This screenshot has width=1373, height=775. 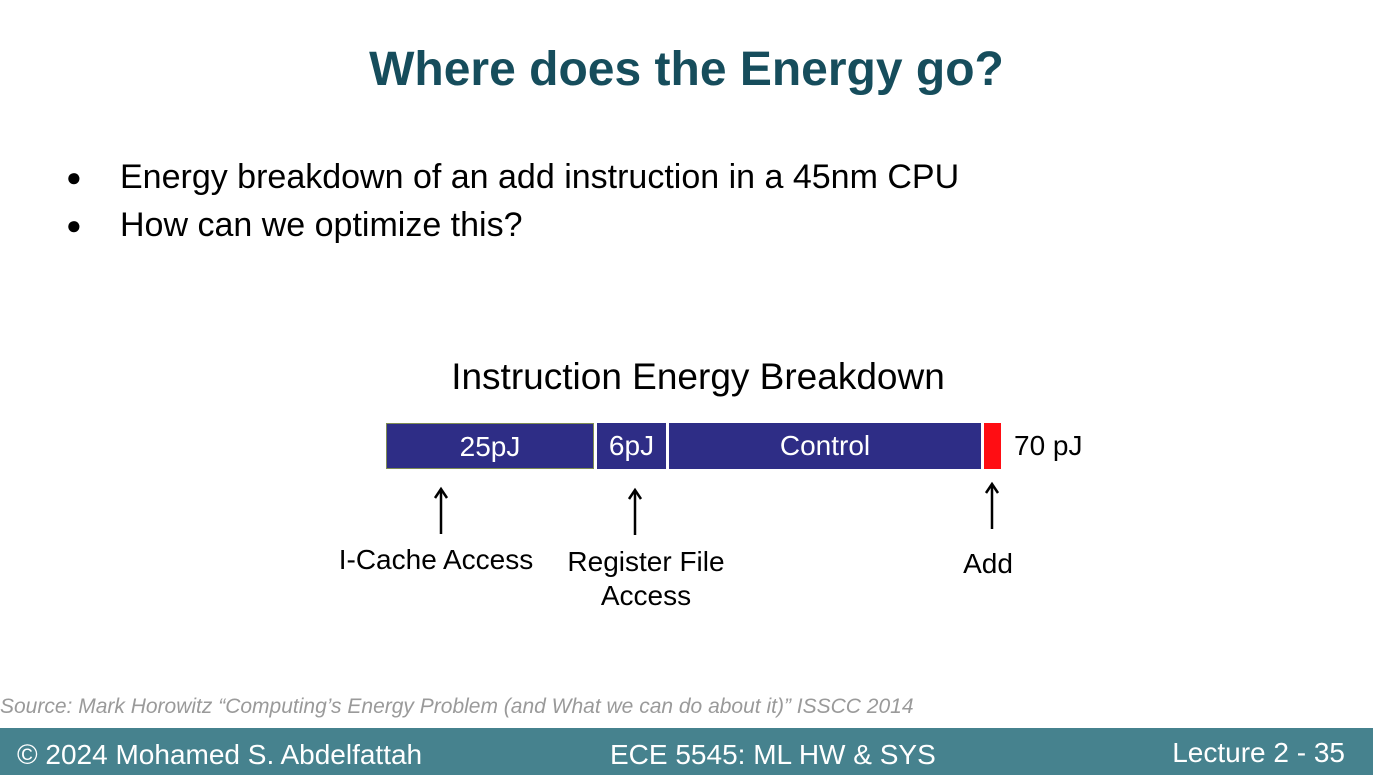 I want to click on callout-line: Register File, so click(x=646, y=561).